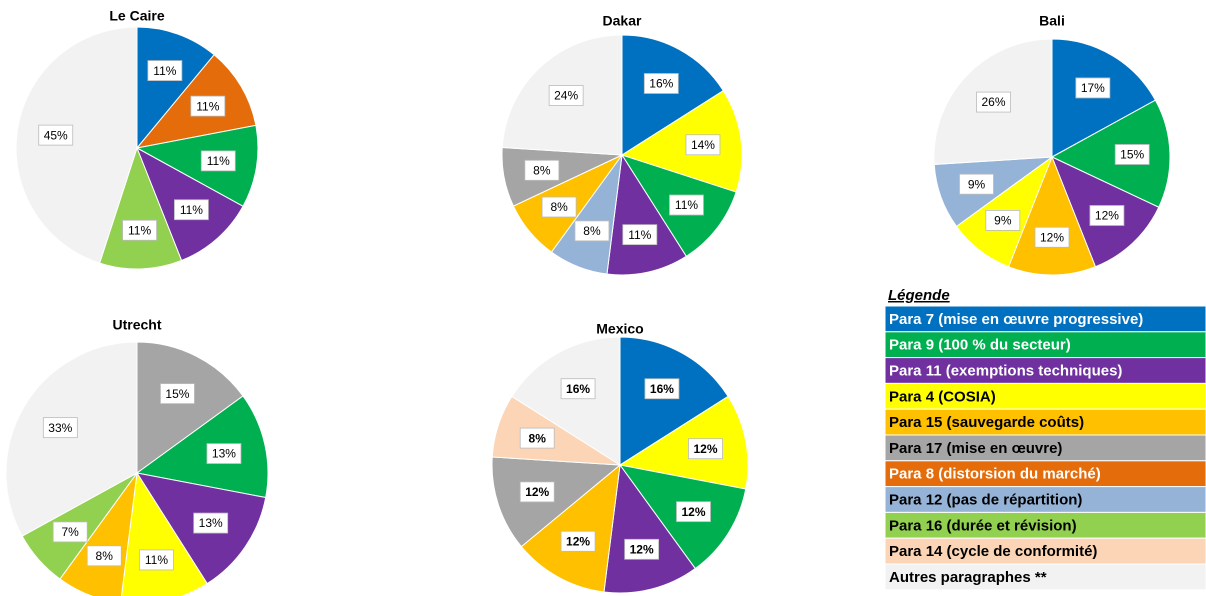 Image resolution: width=1206 pixels, height=596 pixels. I want to click on value-label: 26%, so click(993, 102).